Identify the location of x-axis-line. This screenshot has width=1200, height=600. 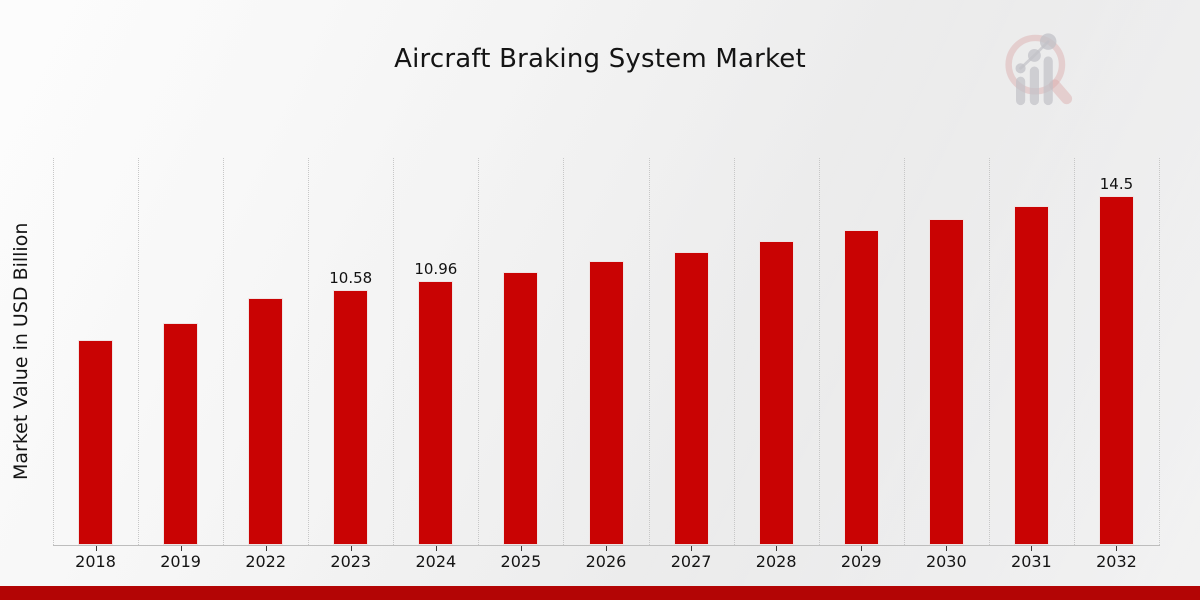
(606, 545).